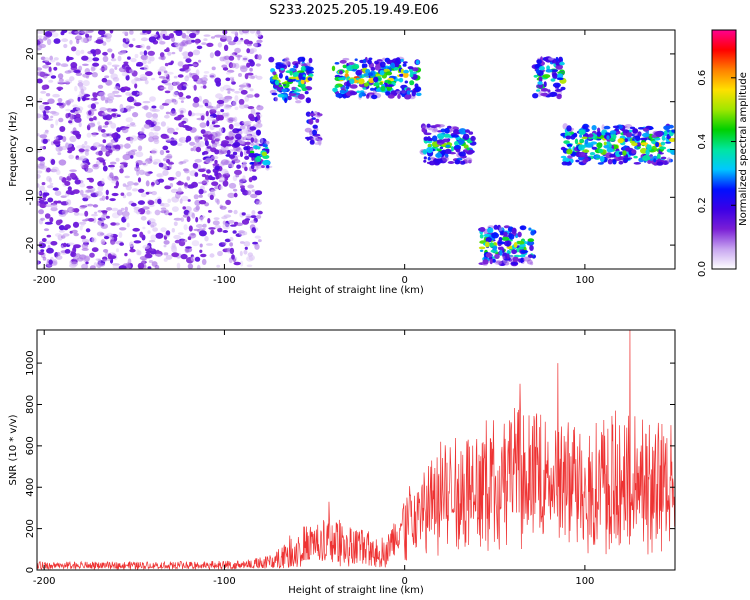 The image size is (750, 600). Describe the element at coordinates (702, 142) in the screenshot. I see `colorbar-tick-label: 0.4` at that location.